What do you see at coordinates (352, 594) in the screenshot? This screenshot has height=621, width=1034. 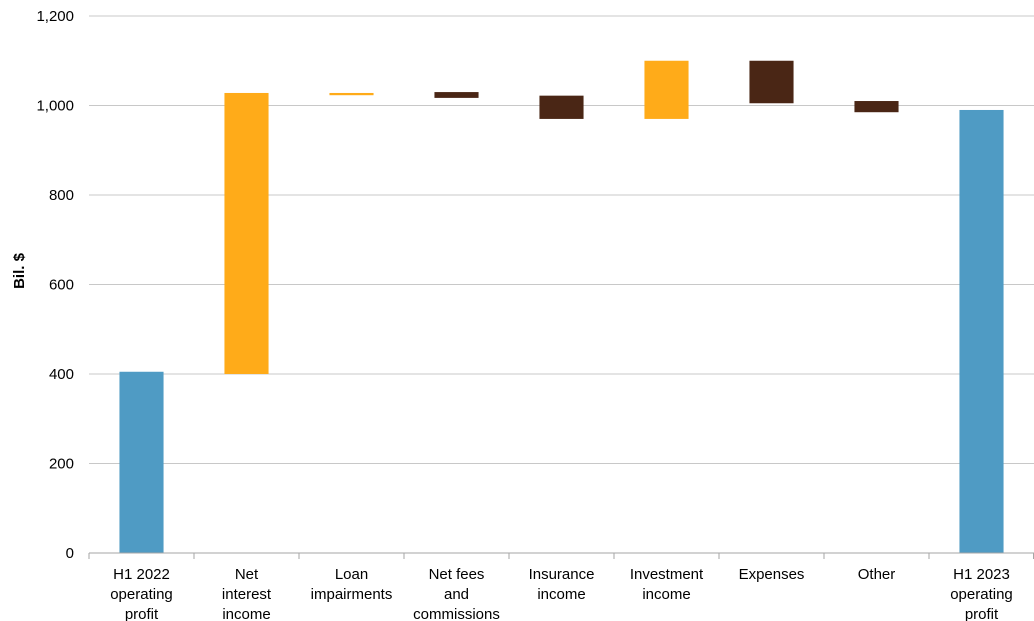 I see `category-label-line: impairments` at bounding box center [352, 594].